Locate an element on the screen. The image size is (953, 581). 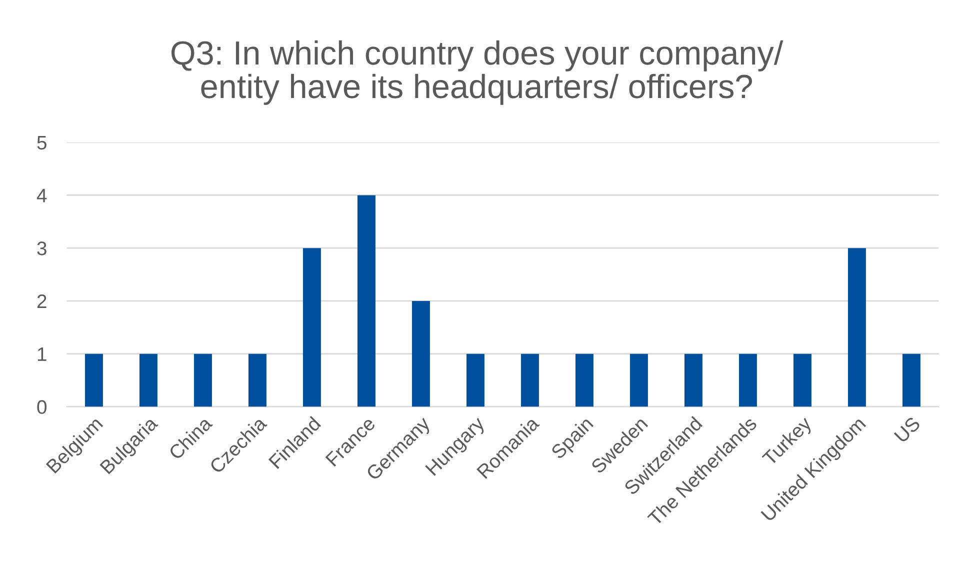
y-tick-label: 0 is located at coordinates (42, 407).